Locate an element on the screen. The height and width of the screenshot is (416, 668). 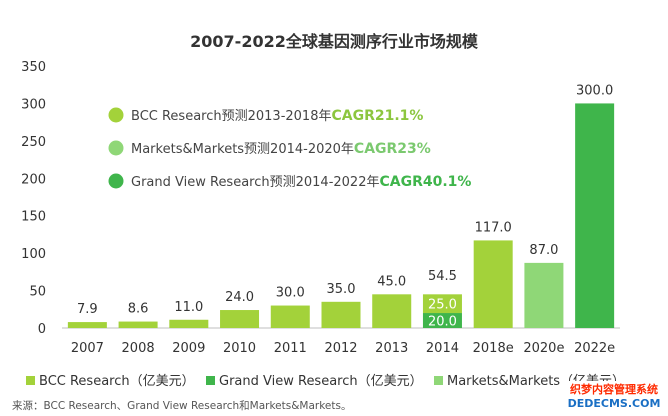
annotation-cagr: CAGR40.1% is located at coordinates (425, 182).